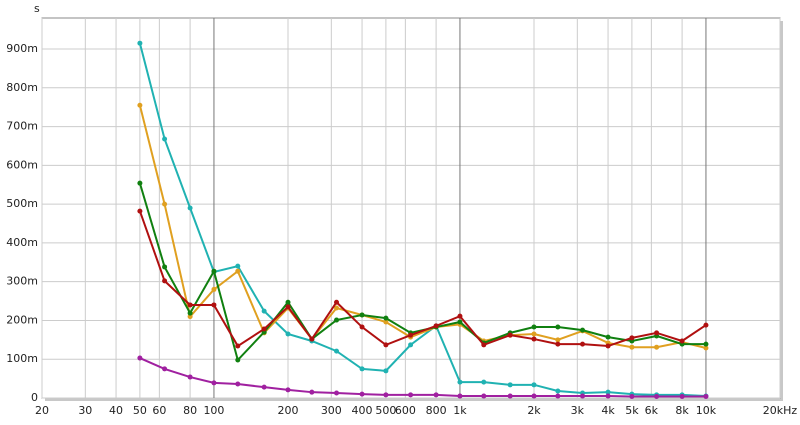  Describe the element at coordinates (682, 410) in the screenshot. I see `x-tick-label: 8k` at that location.